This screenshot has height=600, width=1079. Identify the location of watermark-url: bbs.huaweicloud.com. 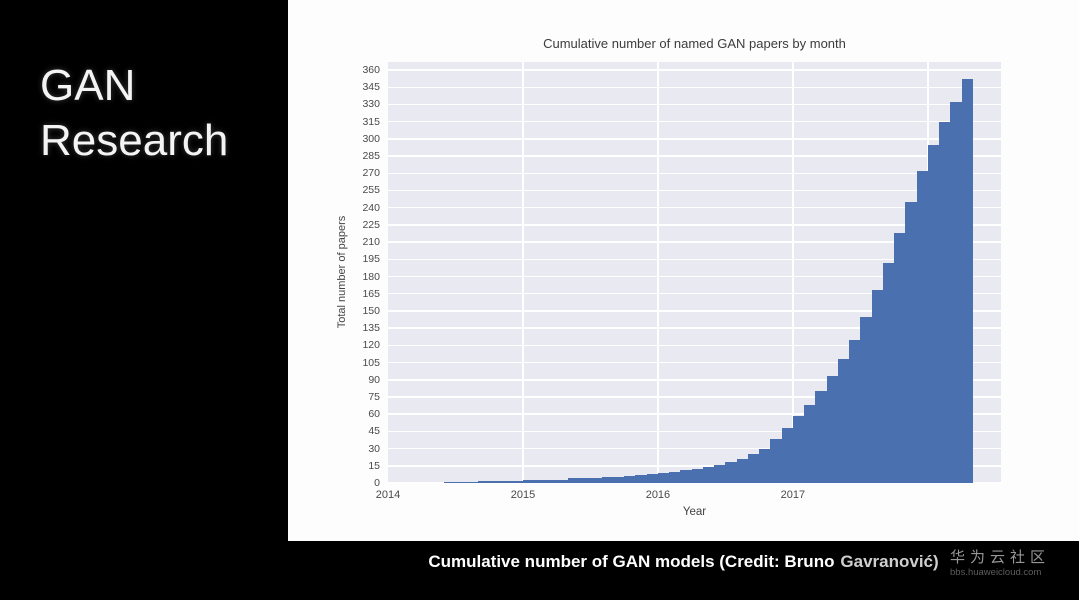
(996, 572).